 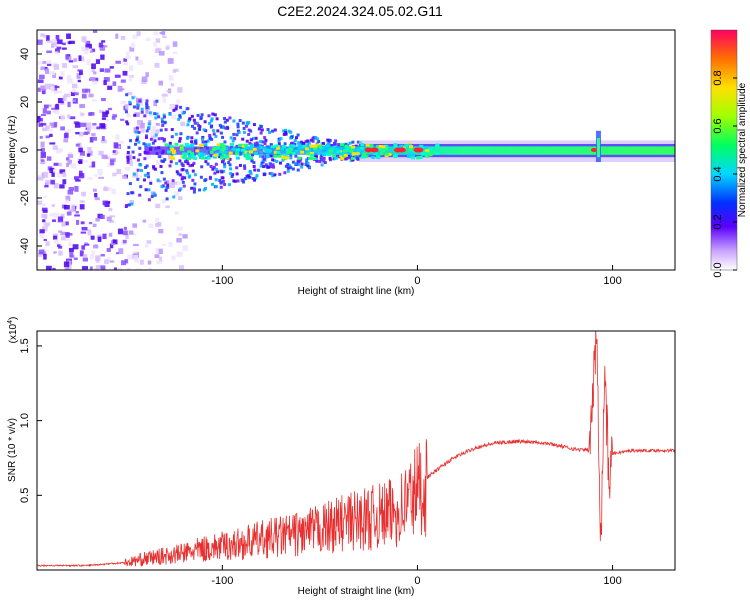 I want to click on spectrogram-x-ticks: -100 0 100, so click(x=416, y=276).